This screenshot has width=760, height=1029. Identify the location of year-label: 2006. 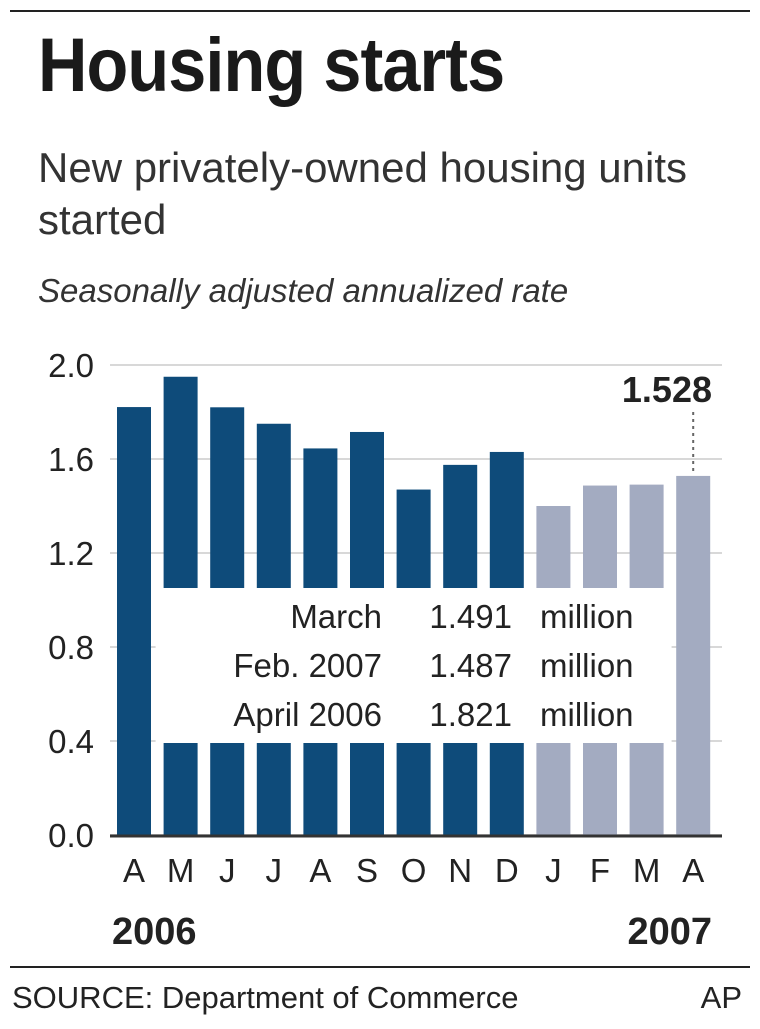
(154, 932).